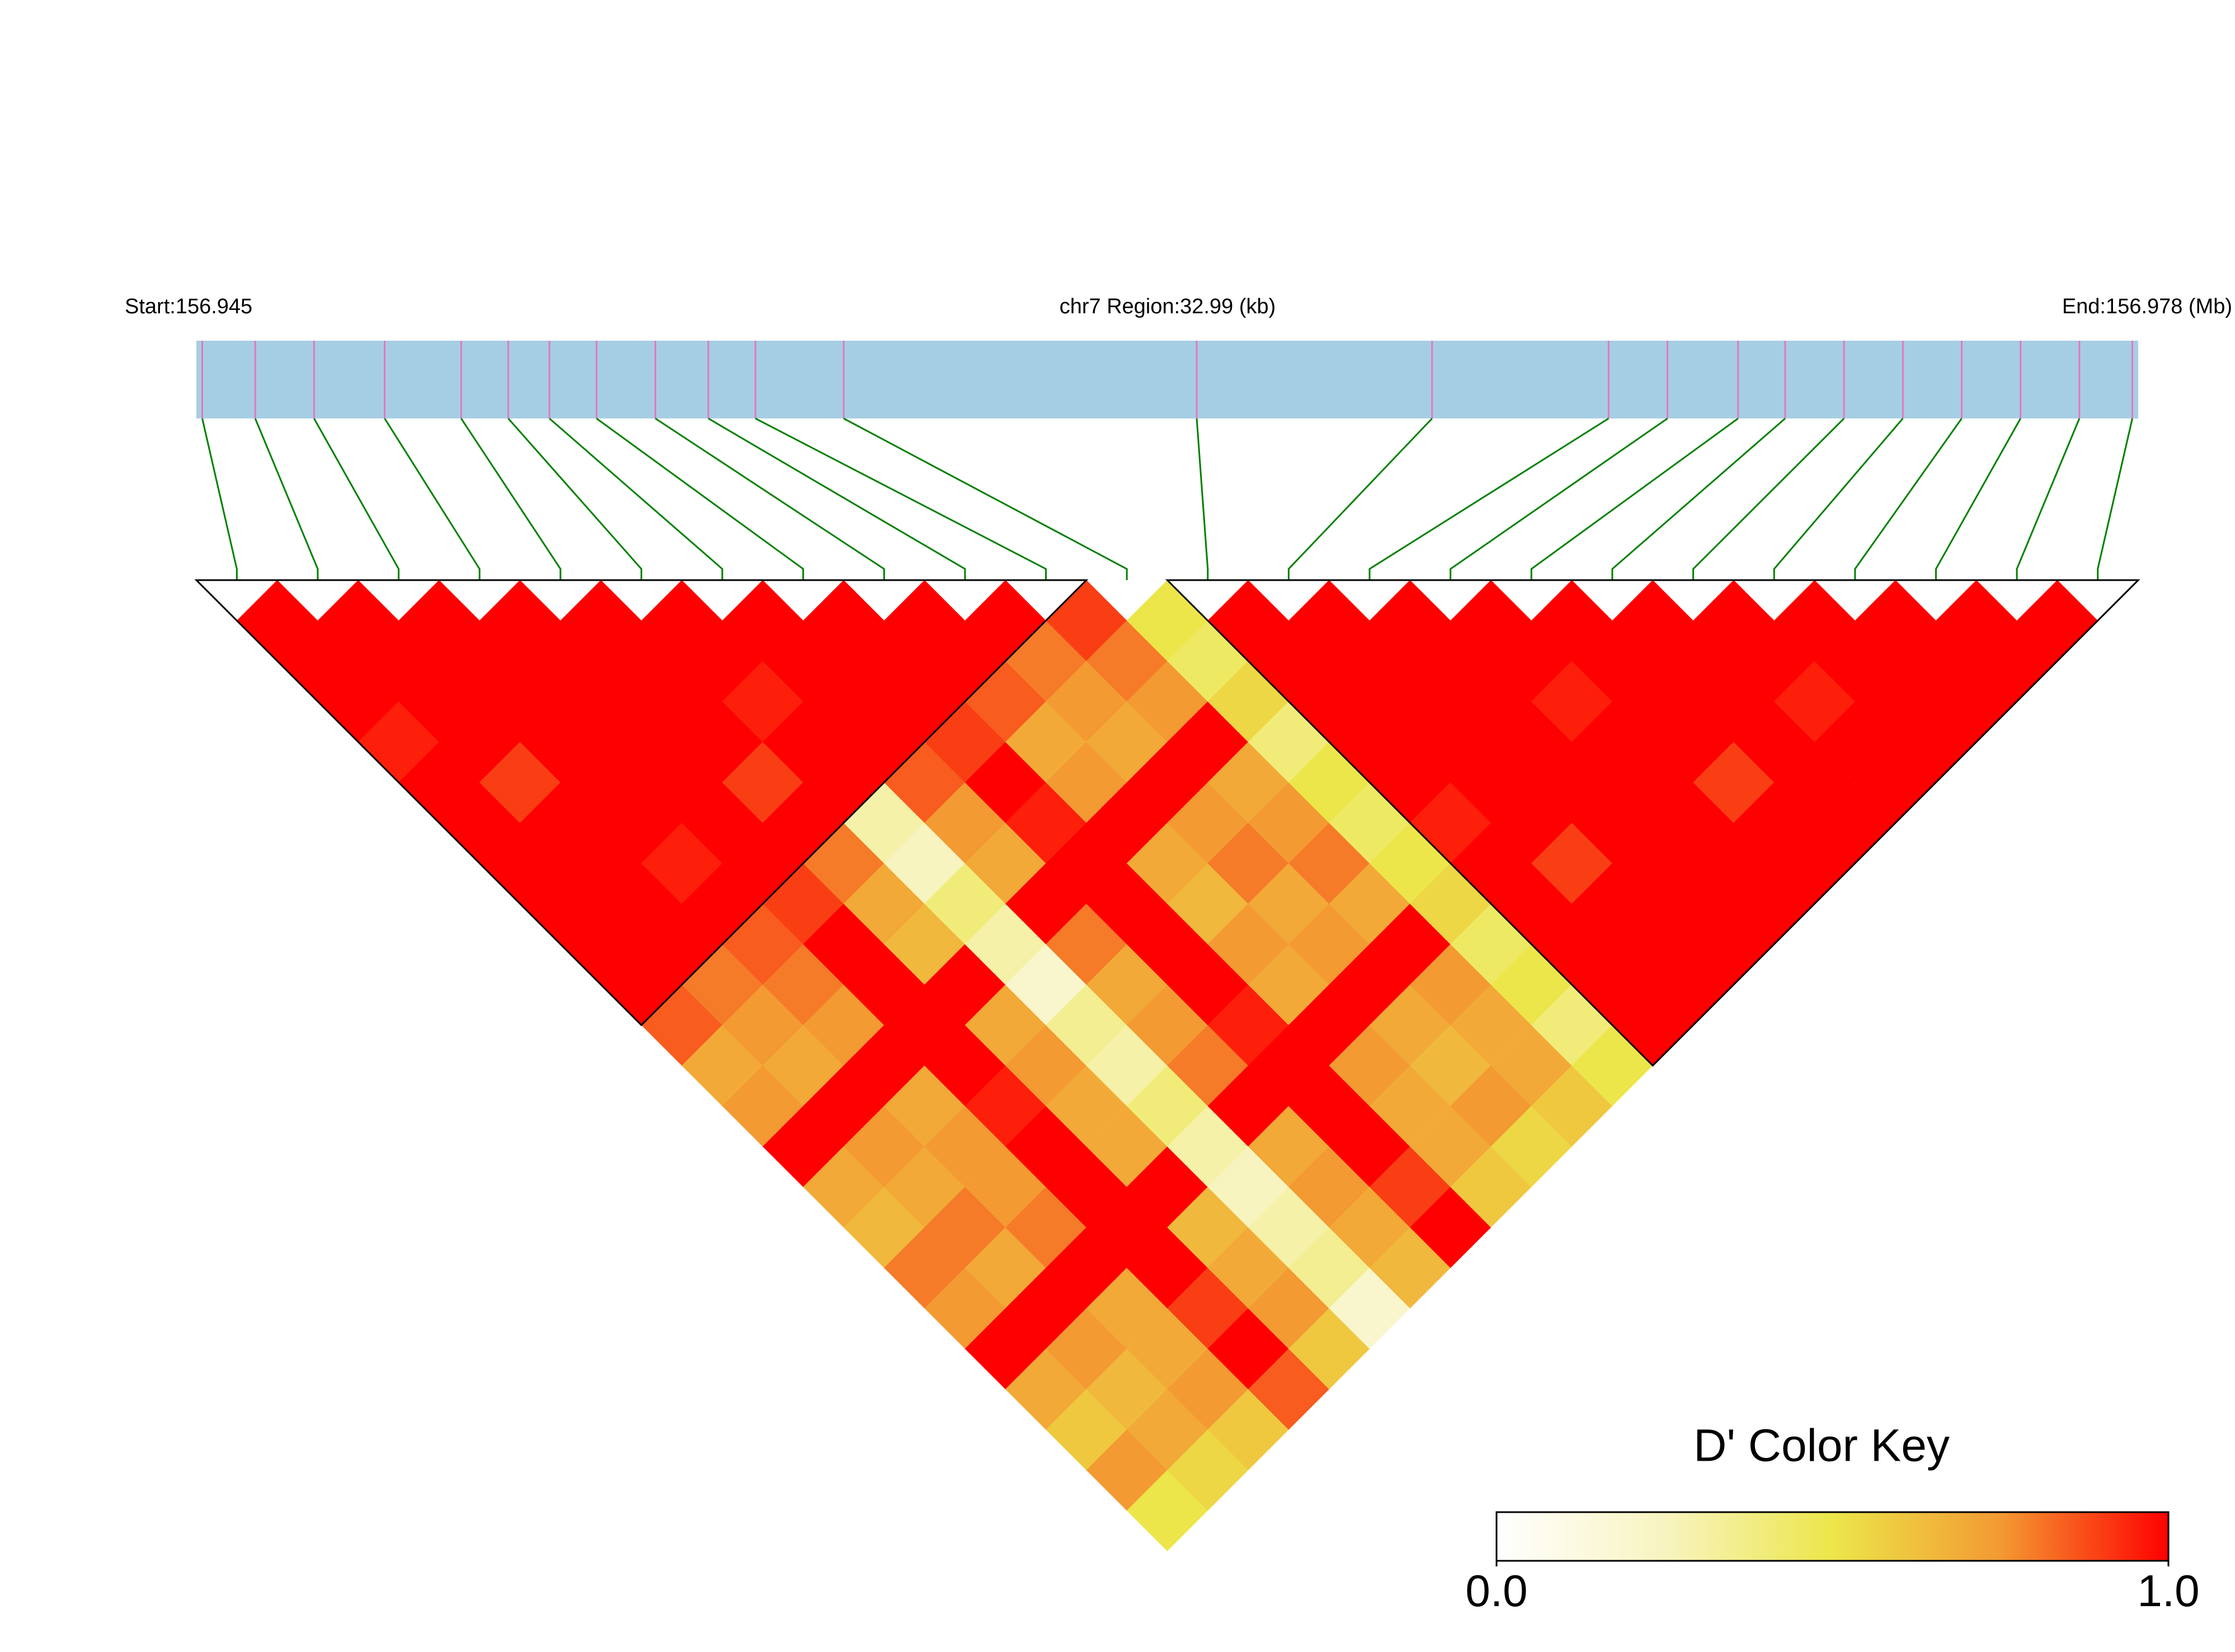 The image size is (2235, 1652). I want to click on key-title: D' Color Key, so click(1821, 1445).